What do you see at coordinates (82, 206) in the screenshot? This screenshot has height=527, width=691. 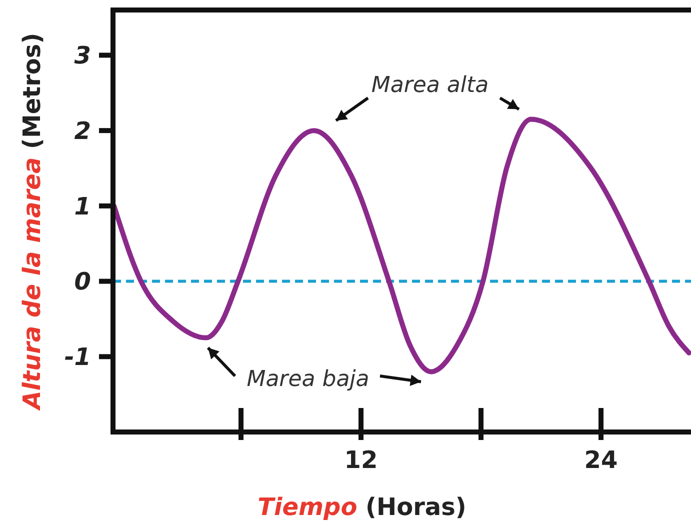 I see `y-tick-label: 1` at bounding box center [82, 206].